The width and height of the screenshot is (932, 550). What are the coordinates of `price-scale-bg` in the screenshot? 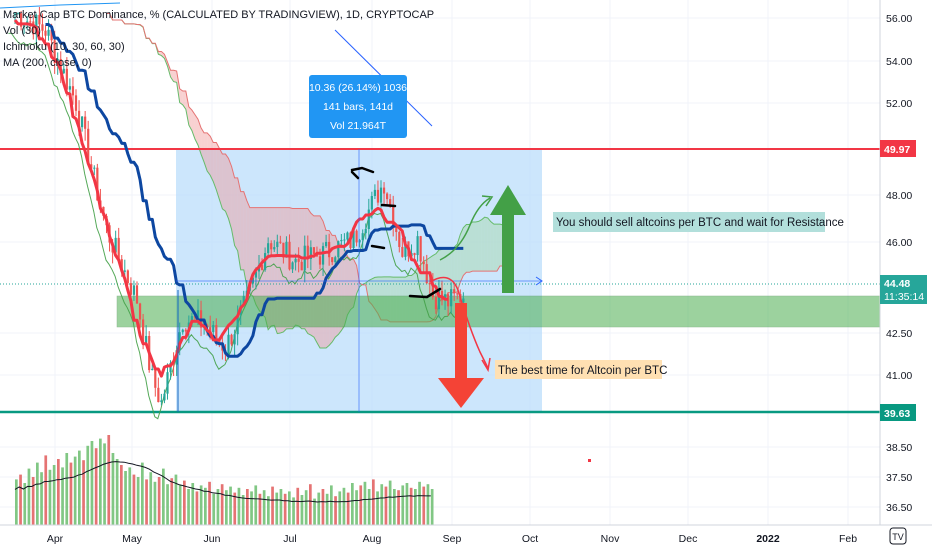 It's located at (906, 262).